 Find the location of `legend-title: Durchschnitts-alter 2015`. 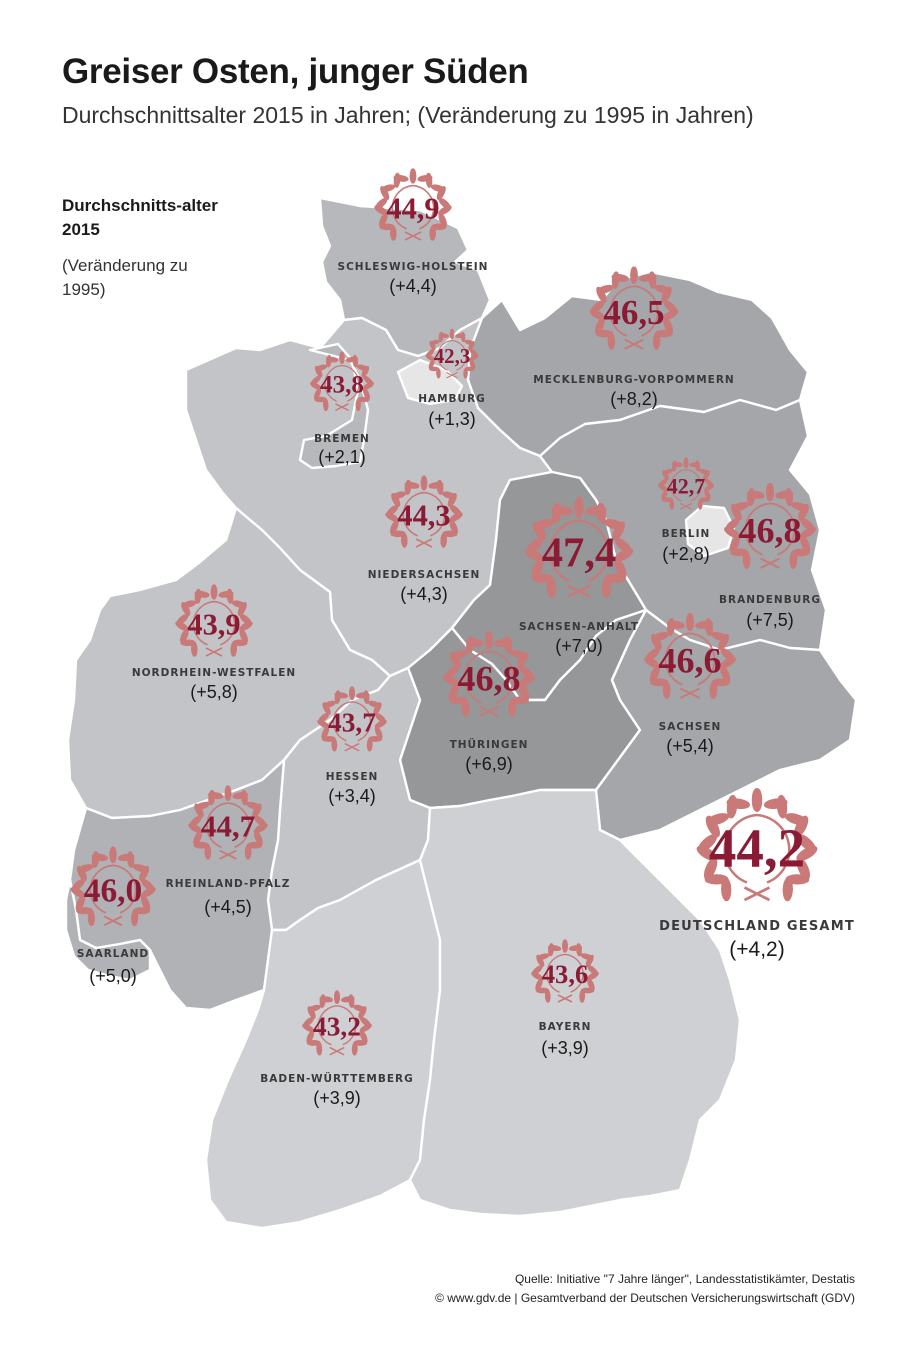

legend-title: Durchschnitts-alter 2015 is located at coordinates (140, 217).